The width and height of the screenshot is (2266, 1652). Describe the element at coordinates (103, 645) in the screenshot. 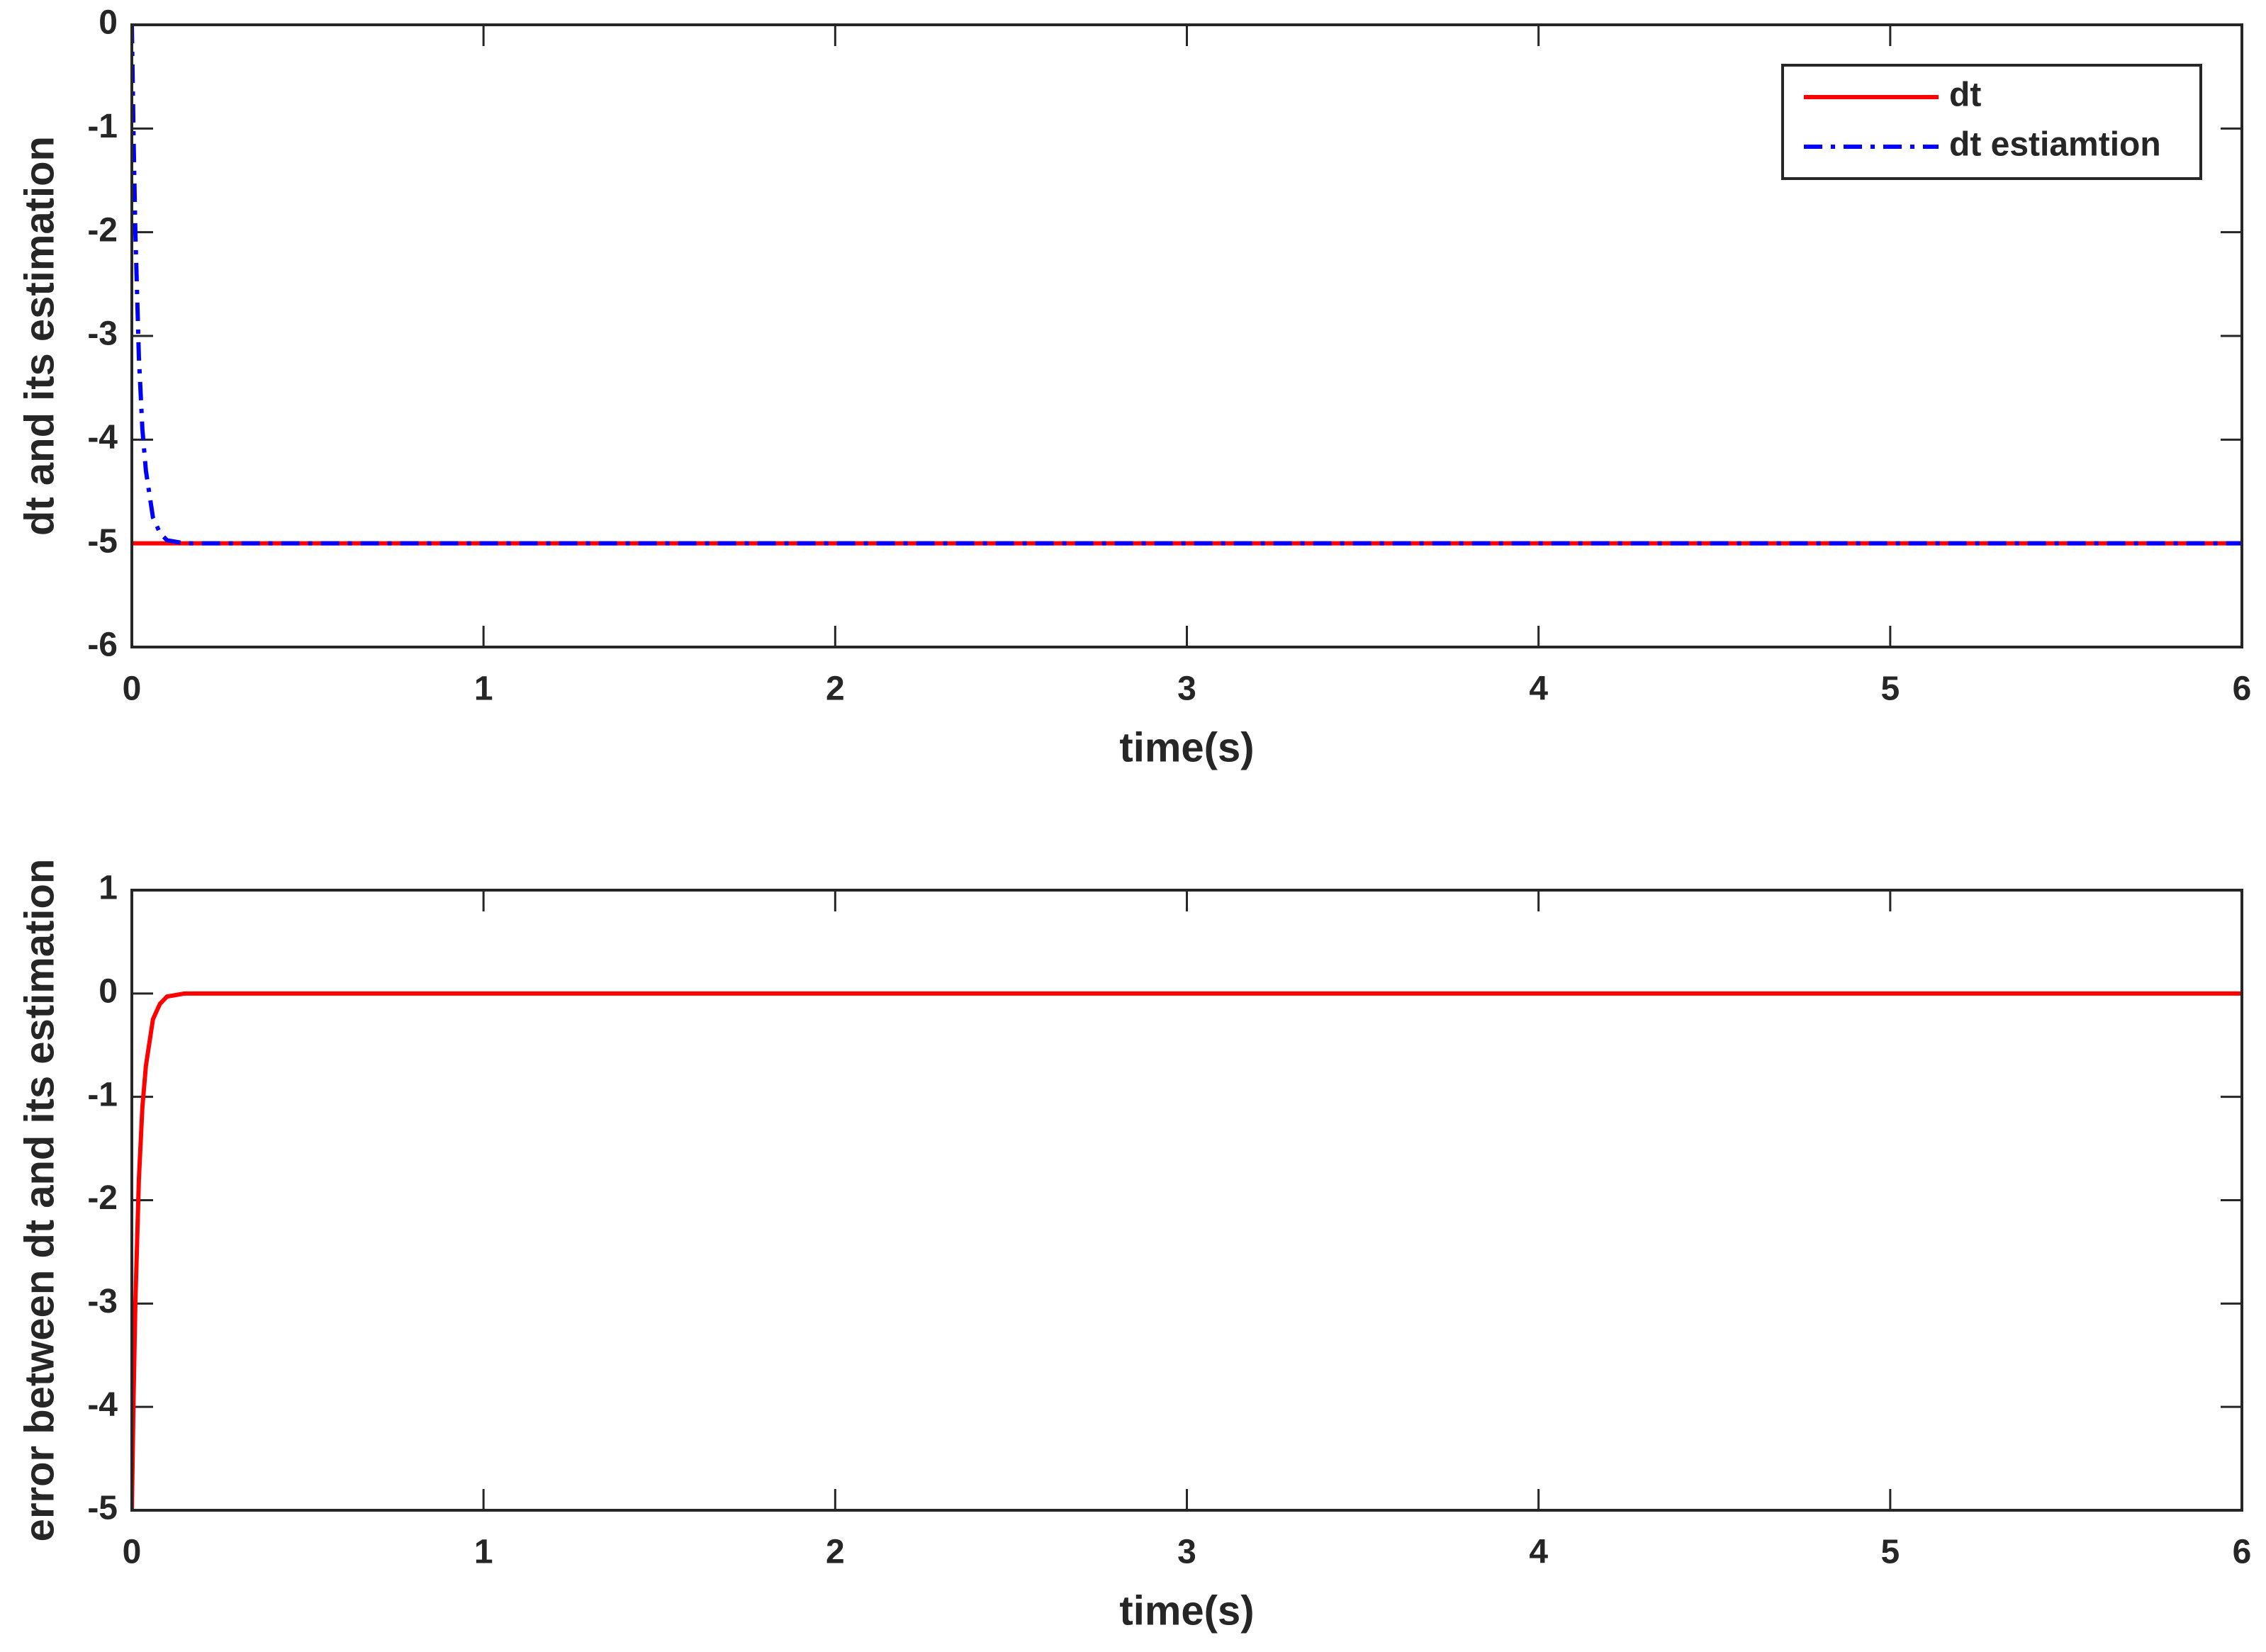

I see `y-tick-label: -6` at that location.